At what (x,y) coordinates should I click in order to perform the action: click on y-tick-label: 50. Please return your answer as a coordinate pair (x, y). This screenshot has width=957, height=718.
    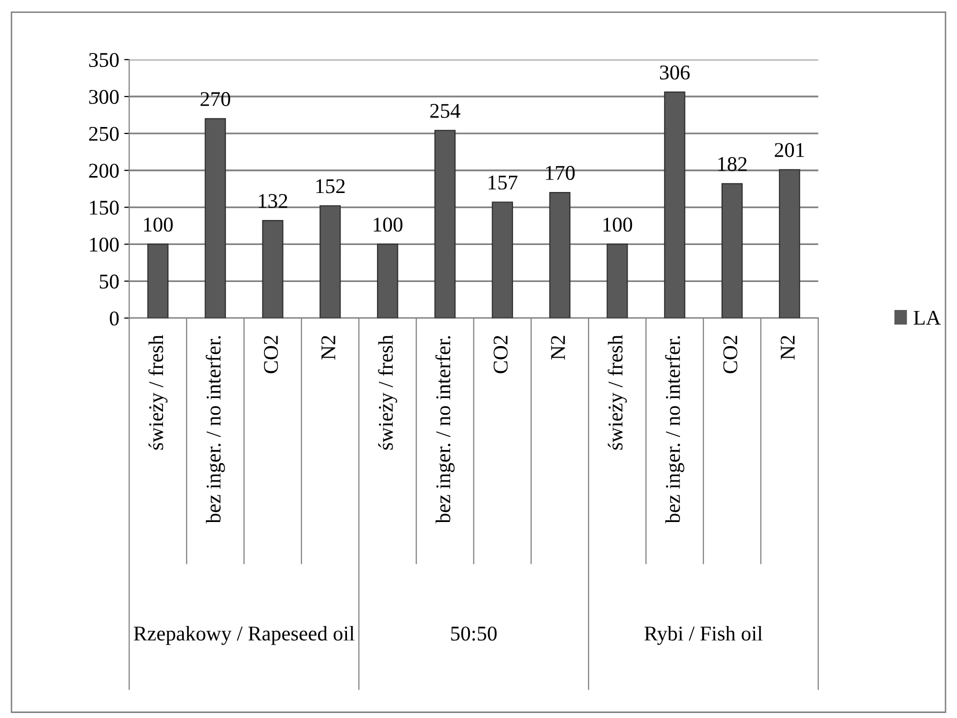
    Looking at the image, I should click on (109, 281).